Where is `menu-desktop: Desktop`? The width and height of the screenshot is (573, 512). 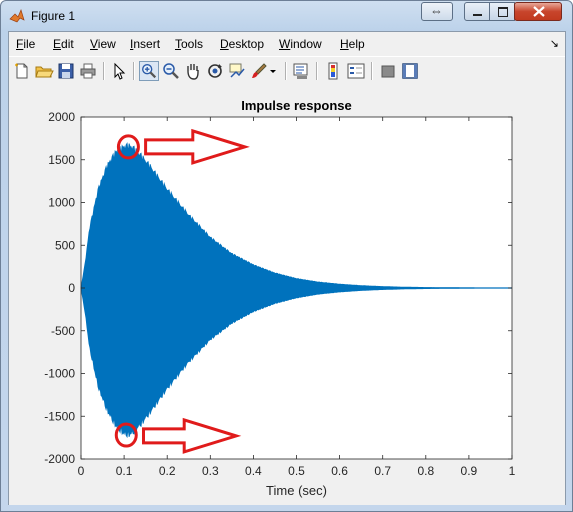
menu-desktop: Desktop is located at coordinates (242, 44).